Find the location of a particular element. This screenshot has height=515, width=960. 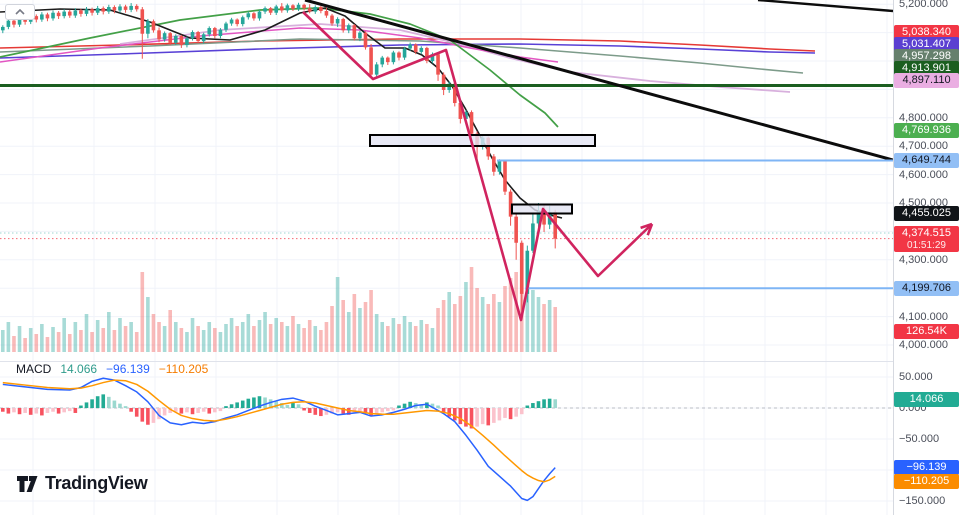

countdown-timer: 01:51:29 is located at coordinates (926, 245).